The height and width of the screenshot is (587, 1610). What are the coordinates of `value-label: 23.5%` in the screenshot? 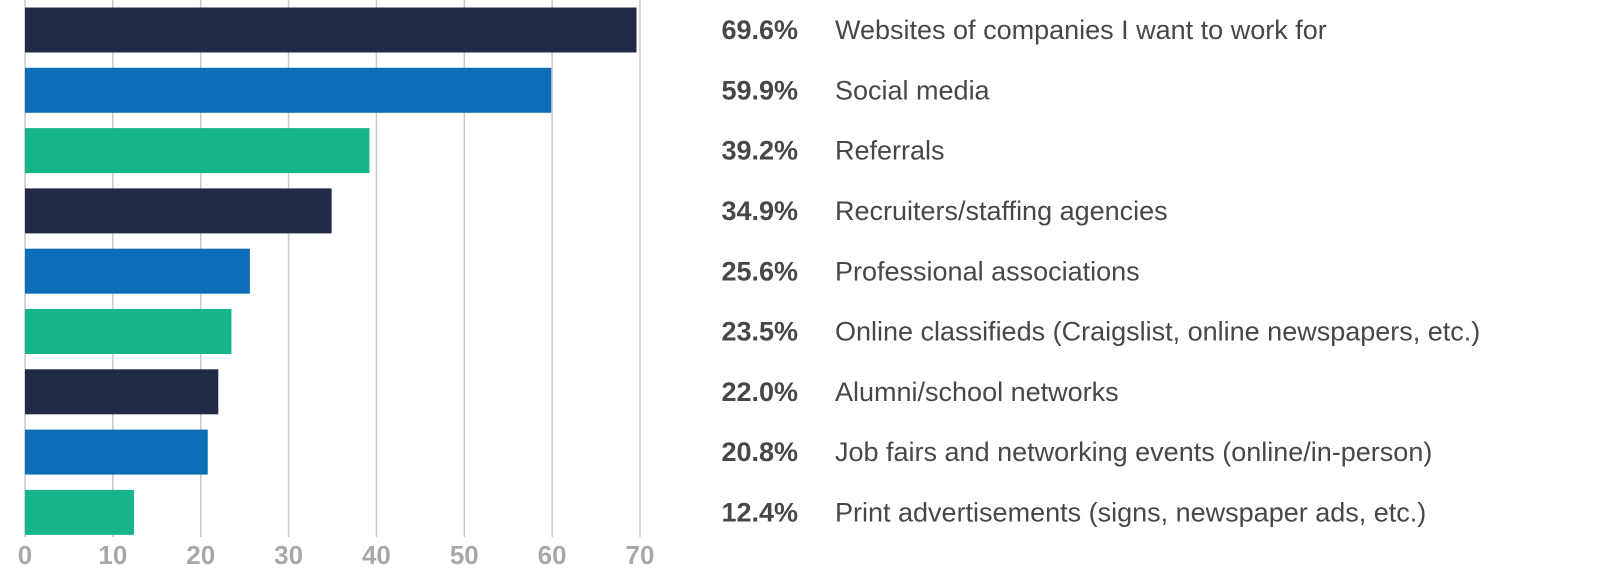 It's located at (759, 332).